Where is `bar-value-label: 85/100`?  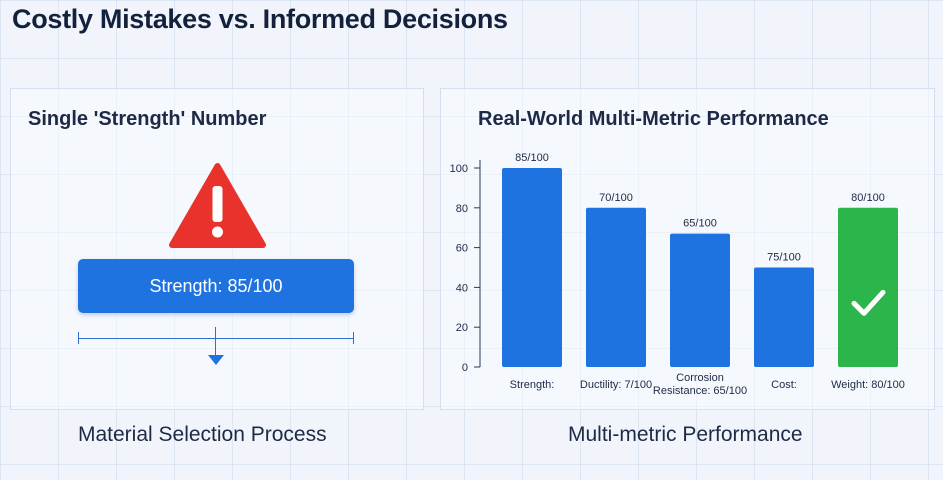 bar-value-label: 85/100 is located at coordinates (532, 158).